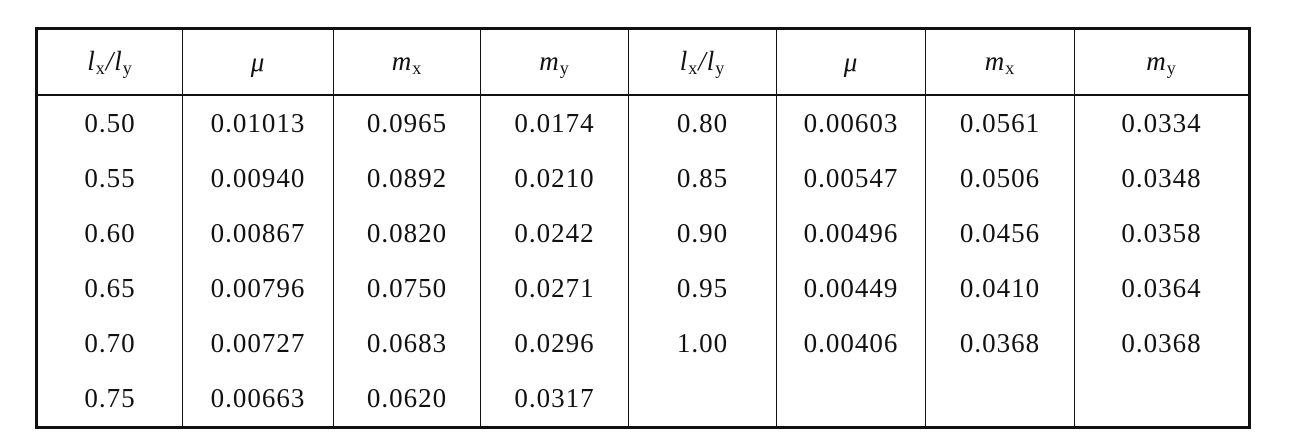  Describe the element at coordinates (1000, 288) in the screenshot. I see `table-cell: 0.0410` at that location.